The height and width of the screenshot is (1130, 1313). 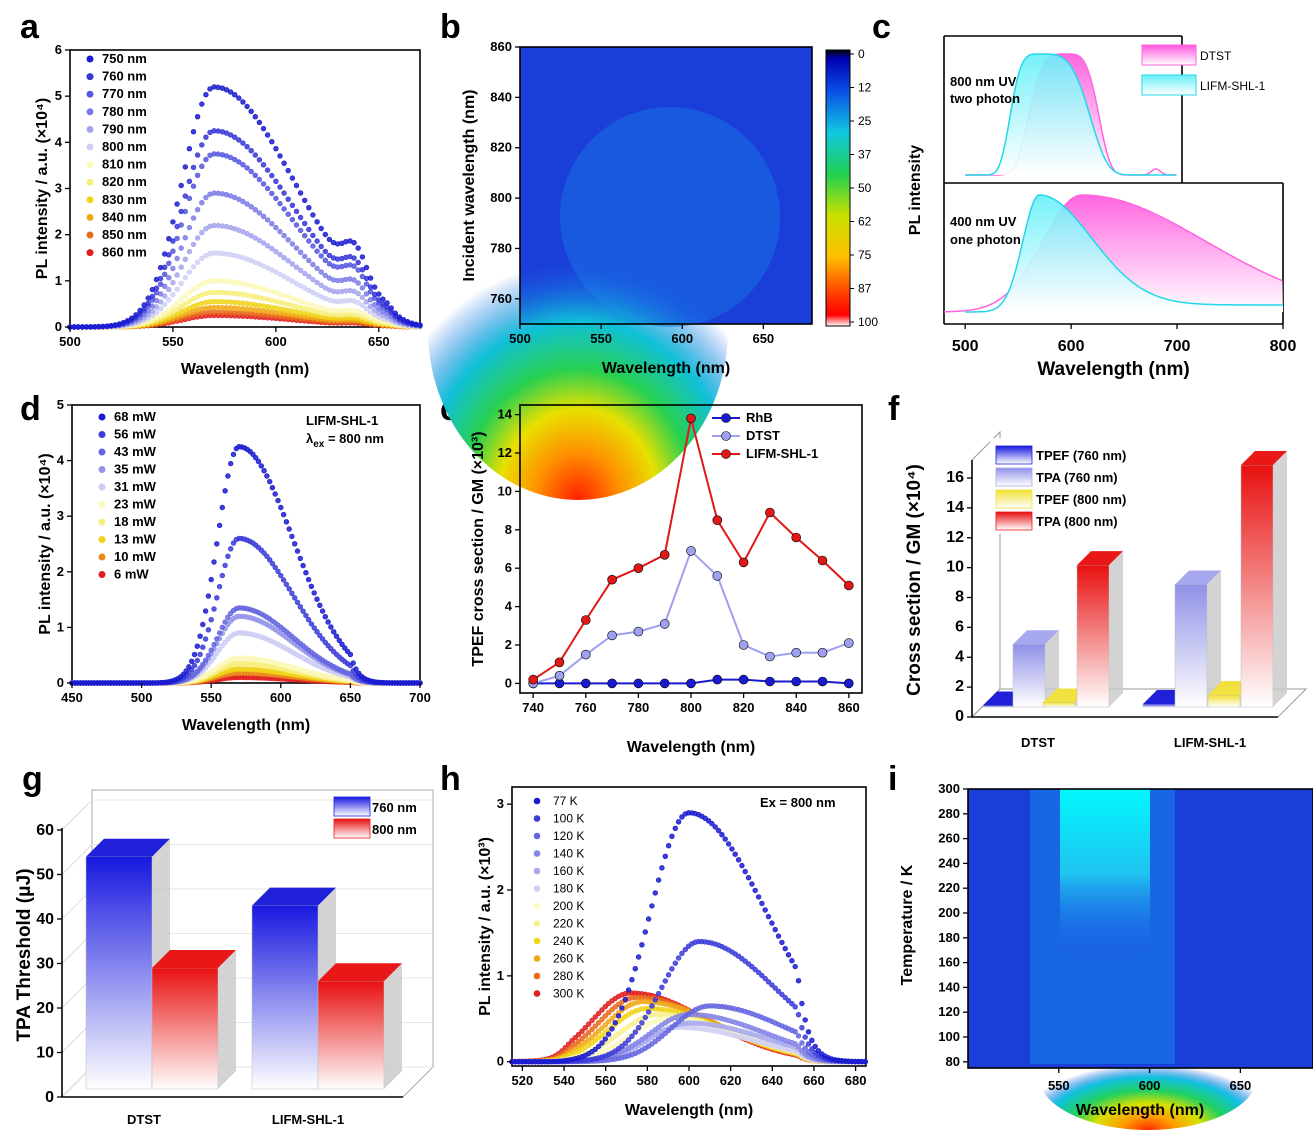 I want to click on panel-f-bar, so click(x=999, y=706).